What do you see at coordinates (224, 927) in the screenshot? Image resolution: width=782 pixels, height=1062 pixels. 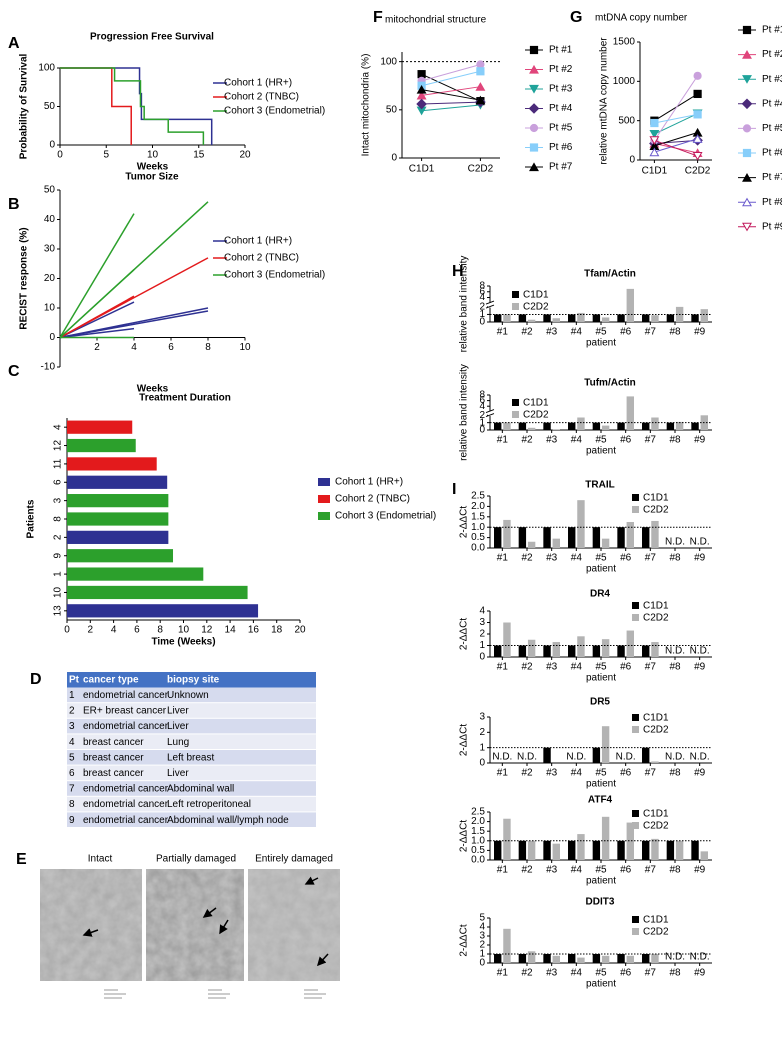 I see `arrow` at bounding box center [224, 927].